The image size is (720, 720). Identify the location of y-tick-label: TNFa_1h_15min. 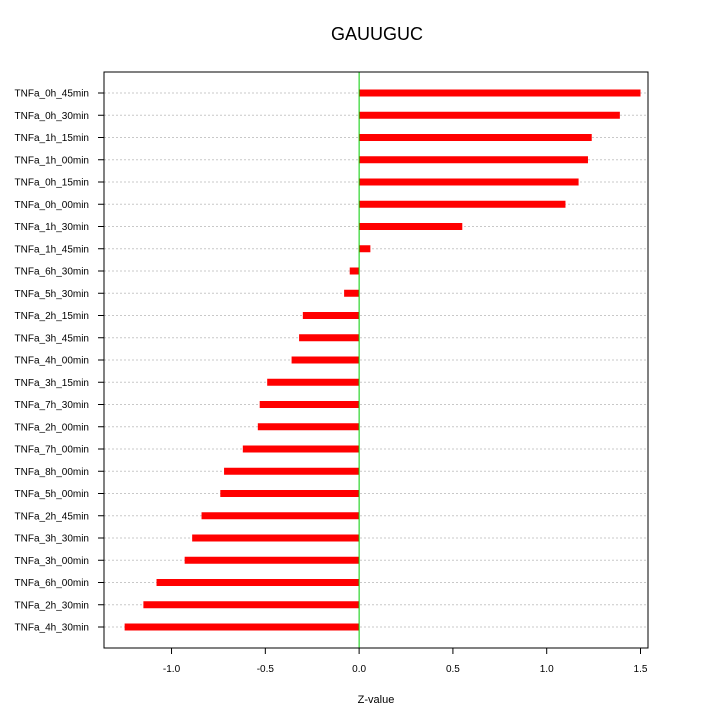
(52, 138).